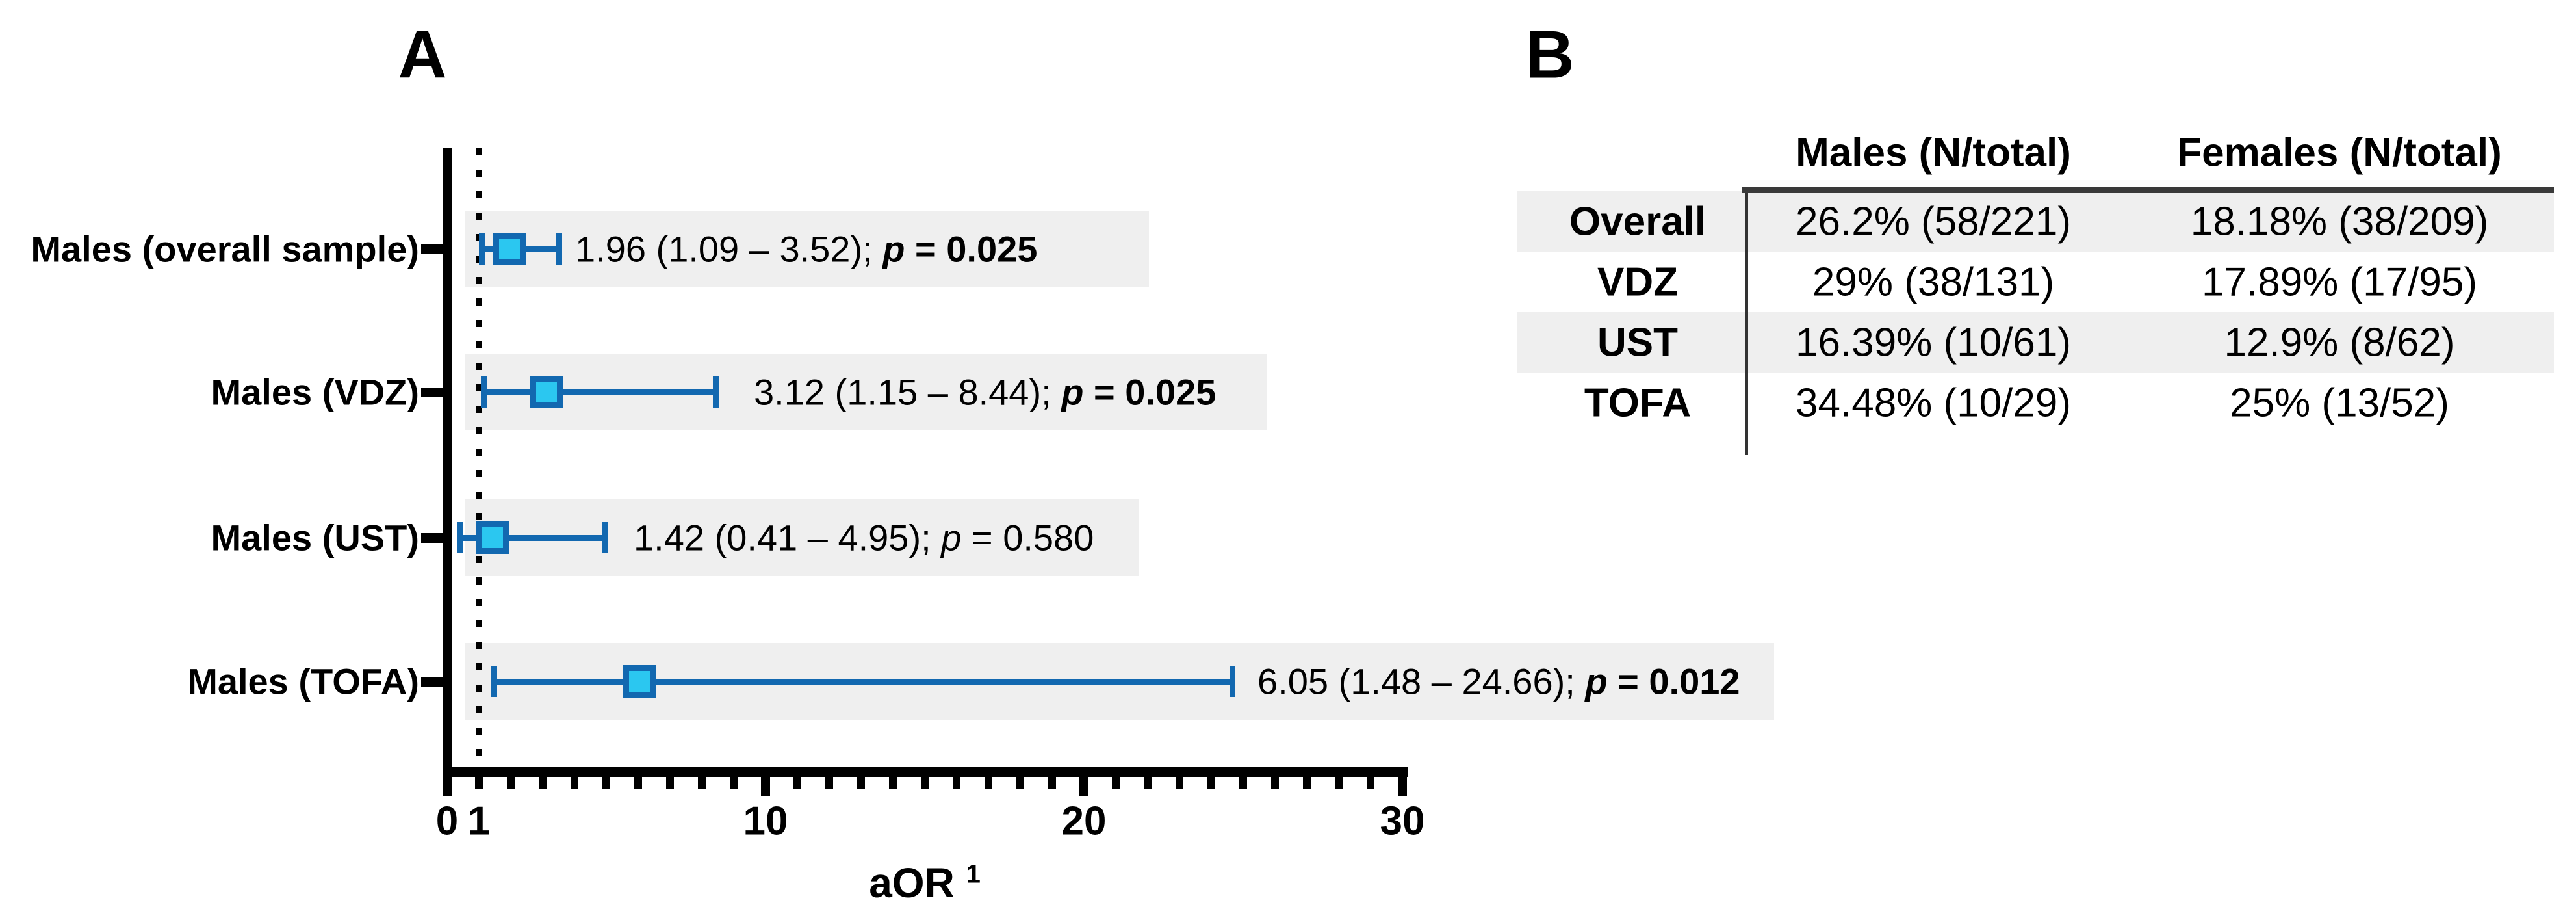 The width and height of the screenshot is (2576, 920). I want to click on table-row-label: Overall, so click(1638, 221).